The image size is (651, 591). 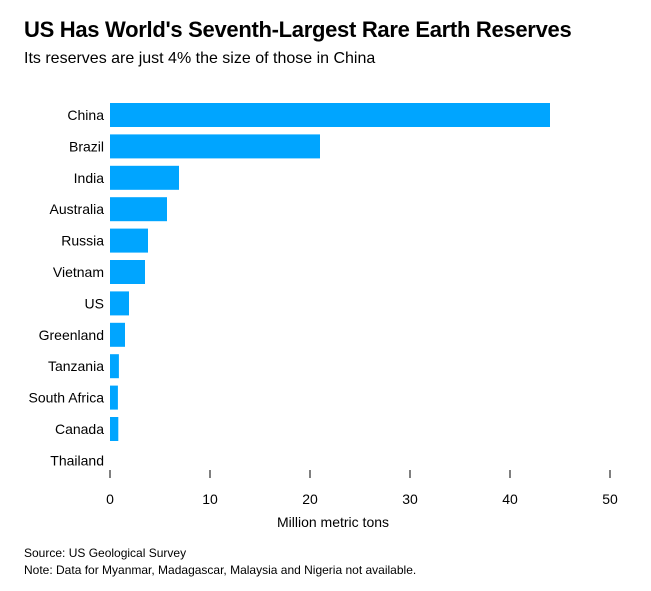 What do you see at coordinates (94, 303) in the screenshot?
I see `category-label: US` at bounding box center [94, 303].